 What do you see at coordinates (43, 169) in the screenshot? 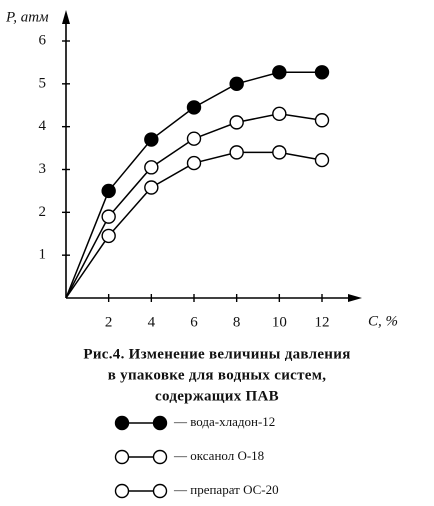
I see `y-tick-label: 3` at bounding box center [43, 169].